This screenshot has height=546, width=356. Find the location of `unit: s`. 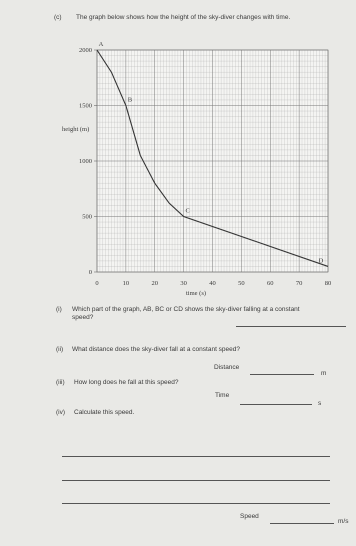

unit: s is located at coordinates (320, 403).